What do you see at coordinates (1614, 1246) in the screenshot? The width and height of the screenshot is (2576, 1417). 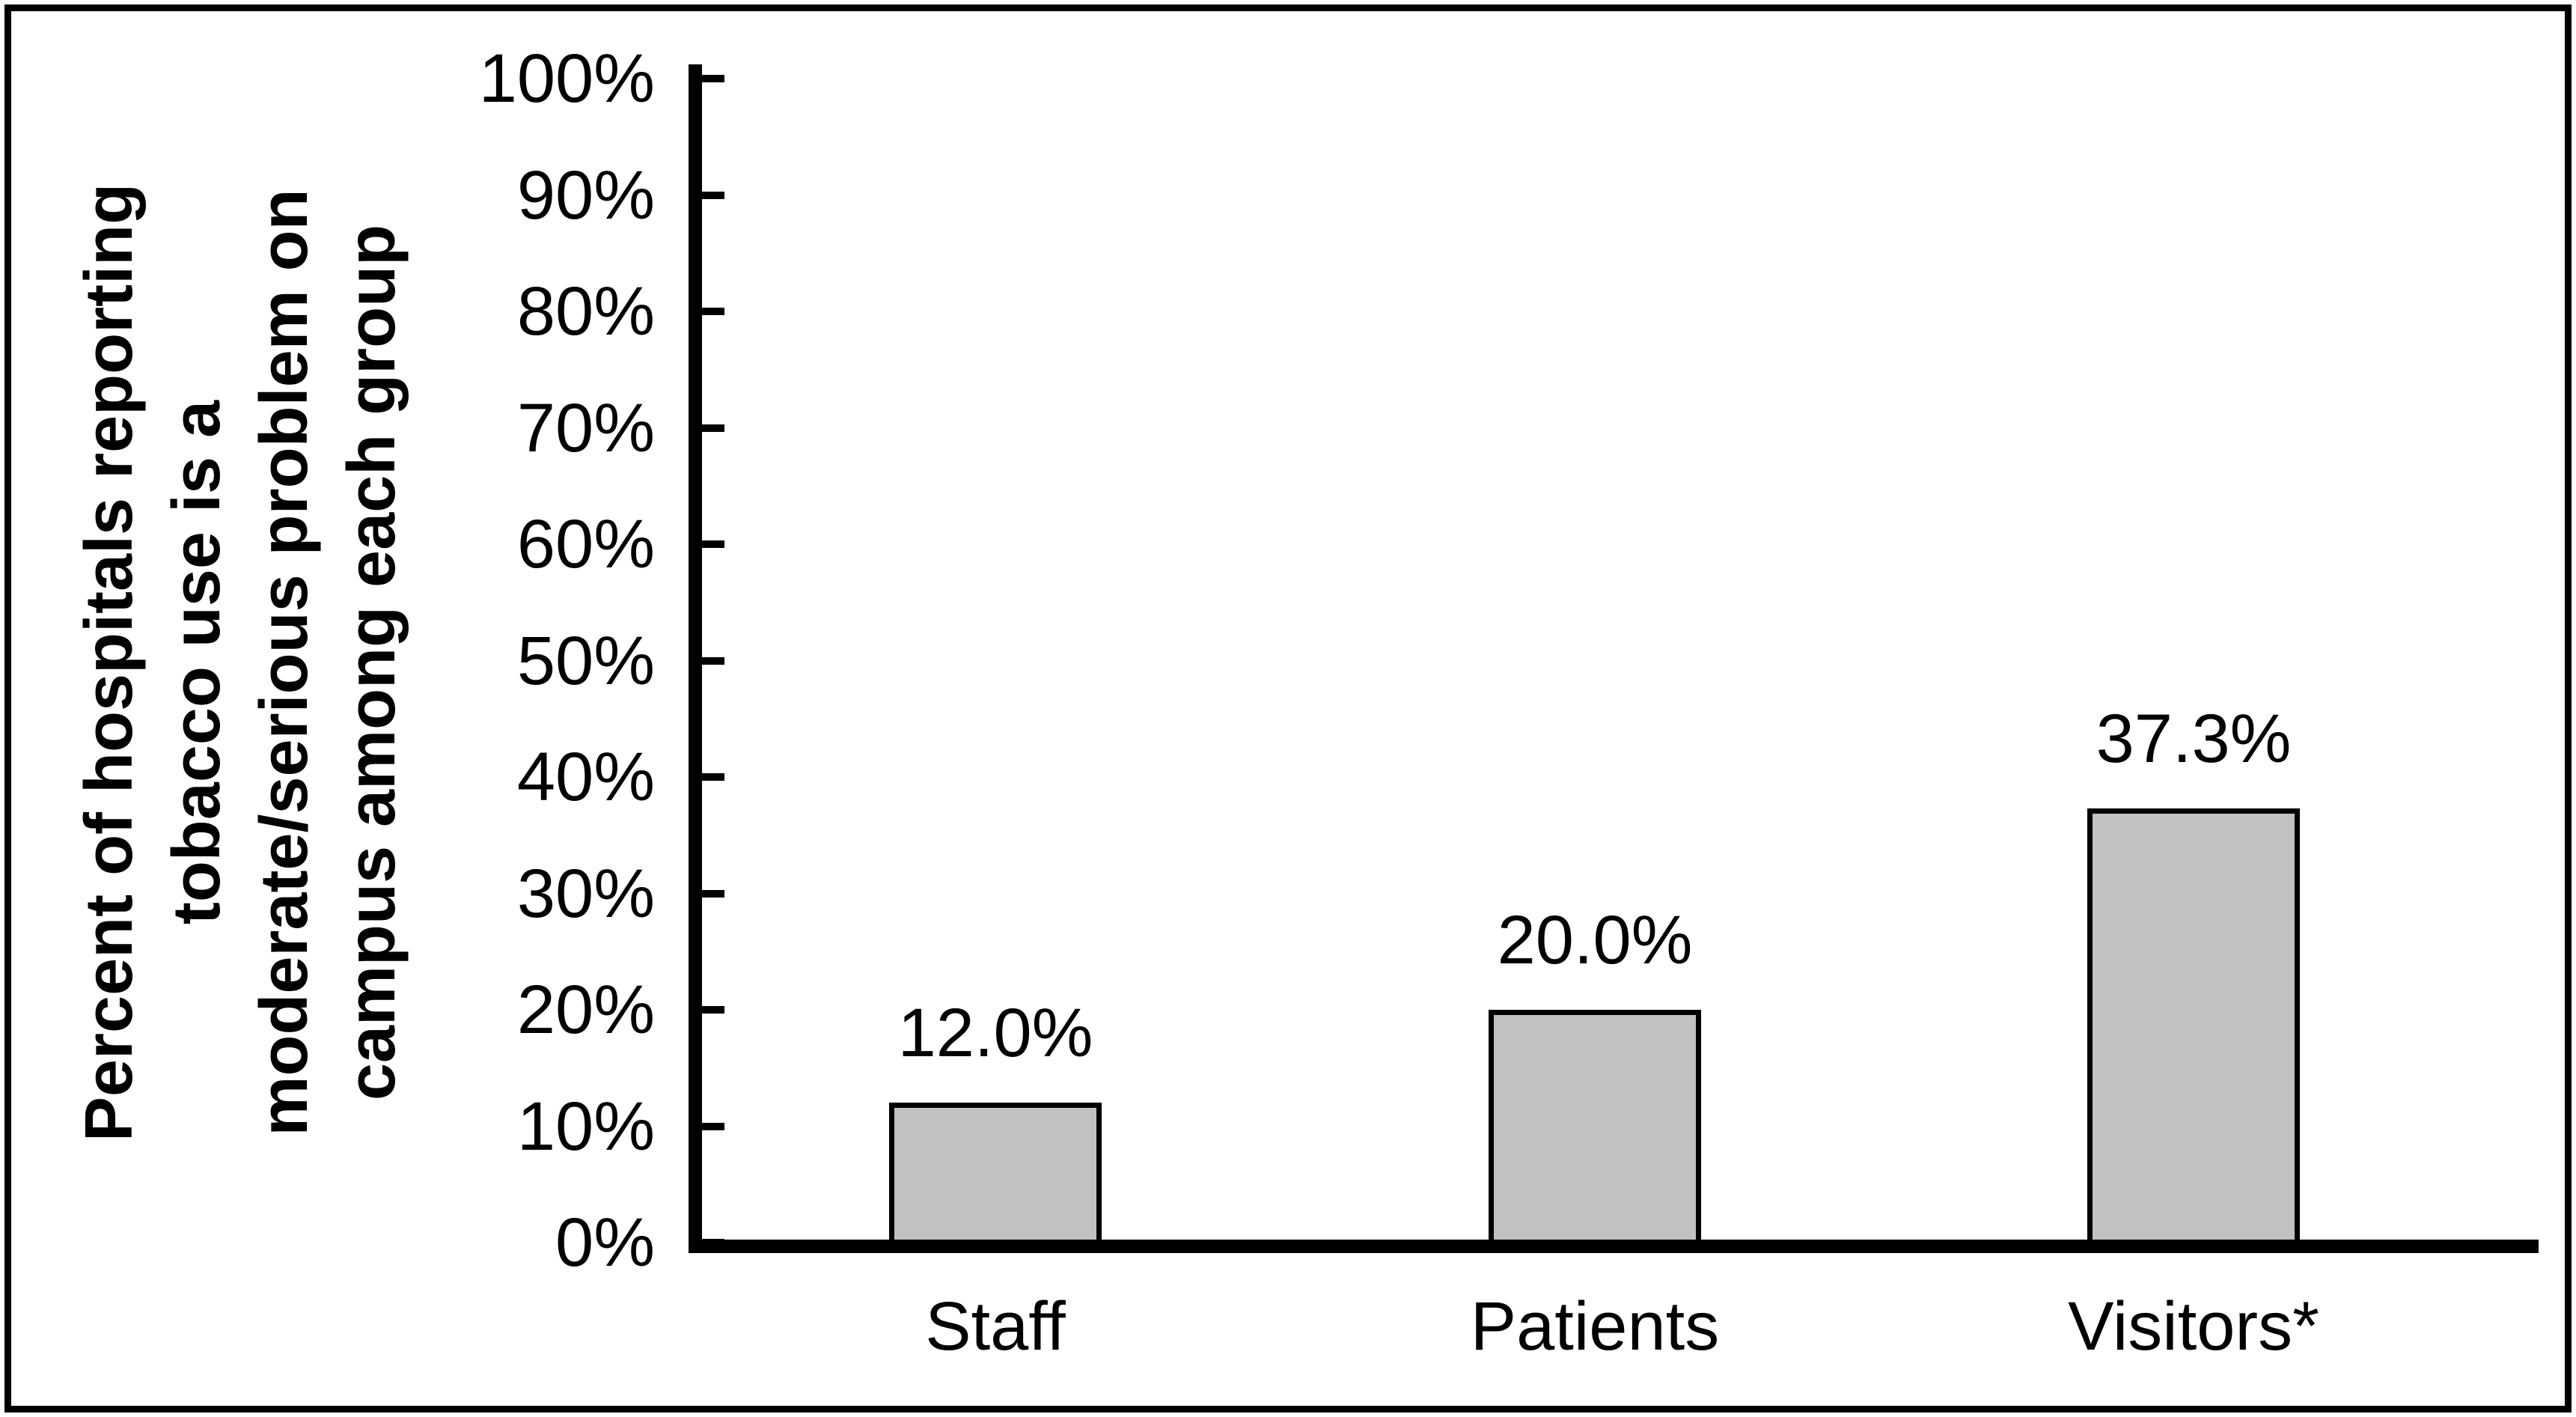 I see `x-axis-line` at bounding box center [1614, 1246].